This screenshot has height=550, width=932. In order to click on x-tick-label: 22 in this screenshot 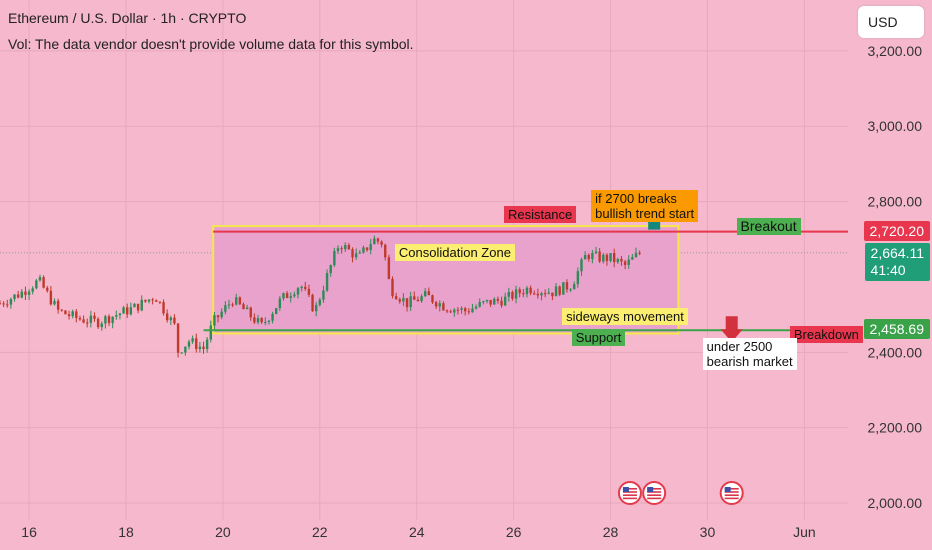, I will do `click(320, 532)`.